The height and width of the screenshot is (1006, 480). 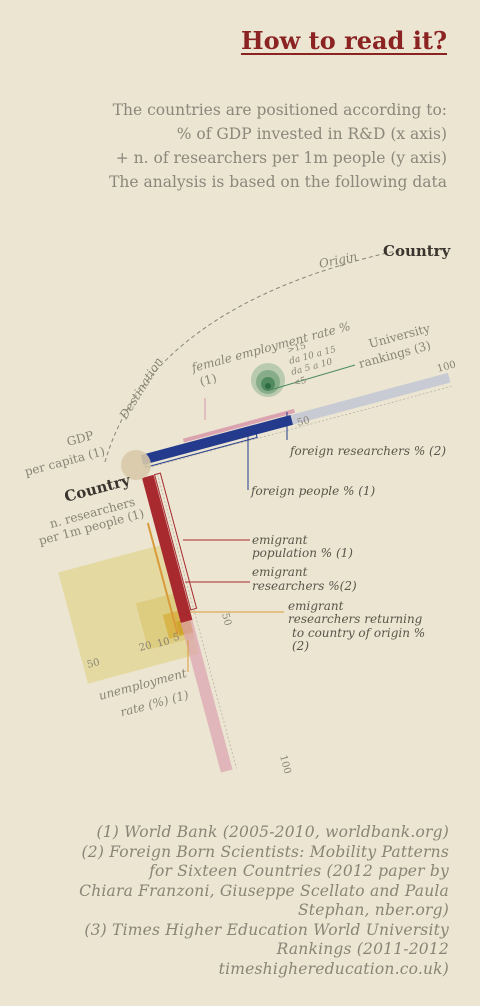 I want to click on footer-line-7: Rankings (2011-2012, so click(x=362, y=949).